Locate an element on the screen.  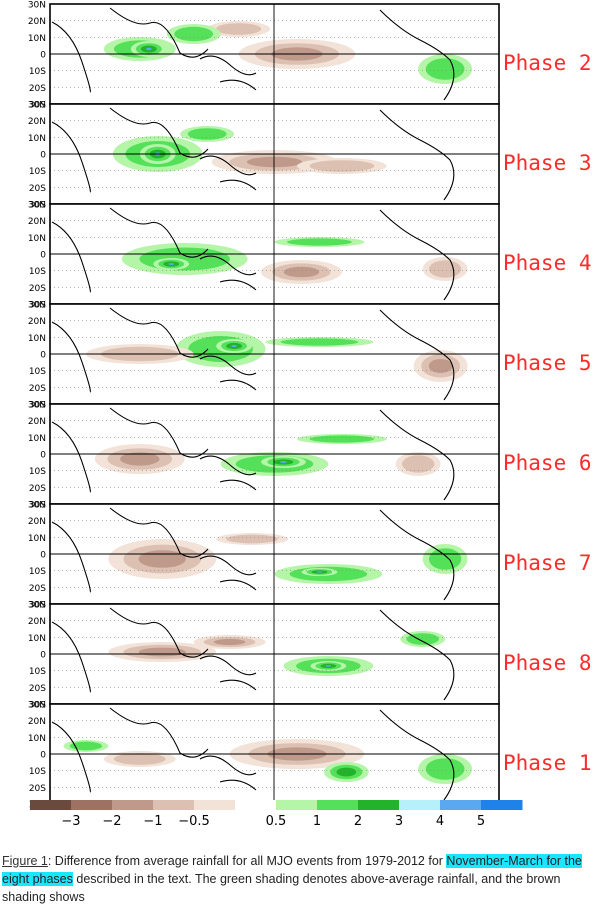
map-panel: 30N 20N 10N 0 10S 20S 30S Phase 4 is located at coordinates (310, 256).